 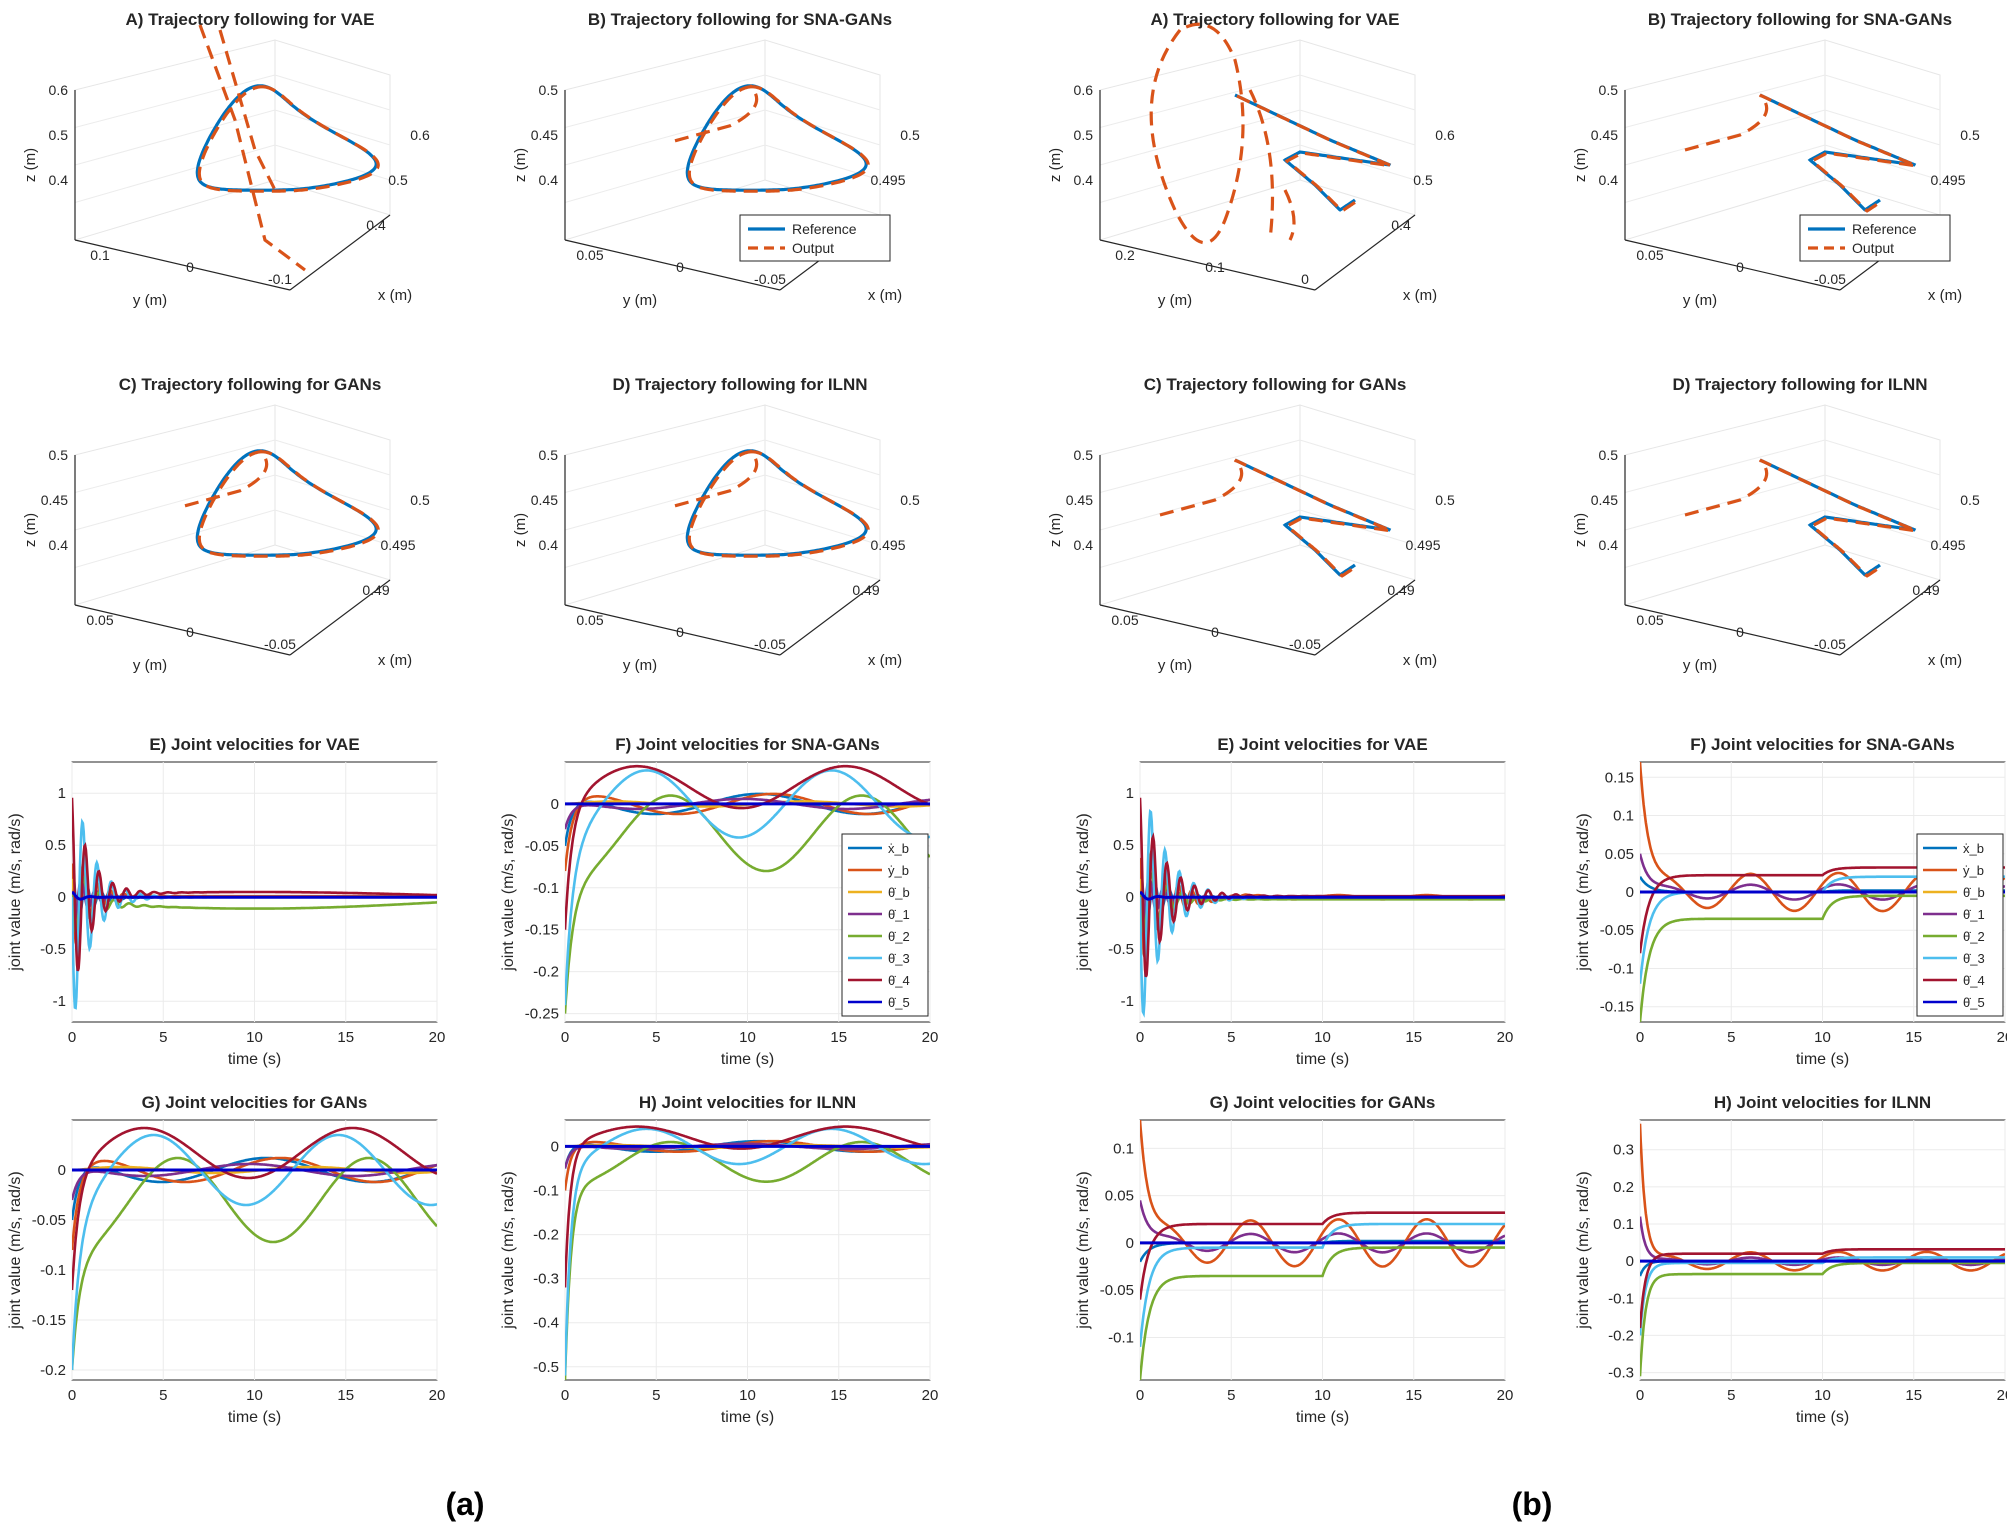 What do you see at coordinates (1974, 1002) in the screenshot?
I see `legend-label-7: θ̇_5` at bounding box center [1974, 1002].